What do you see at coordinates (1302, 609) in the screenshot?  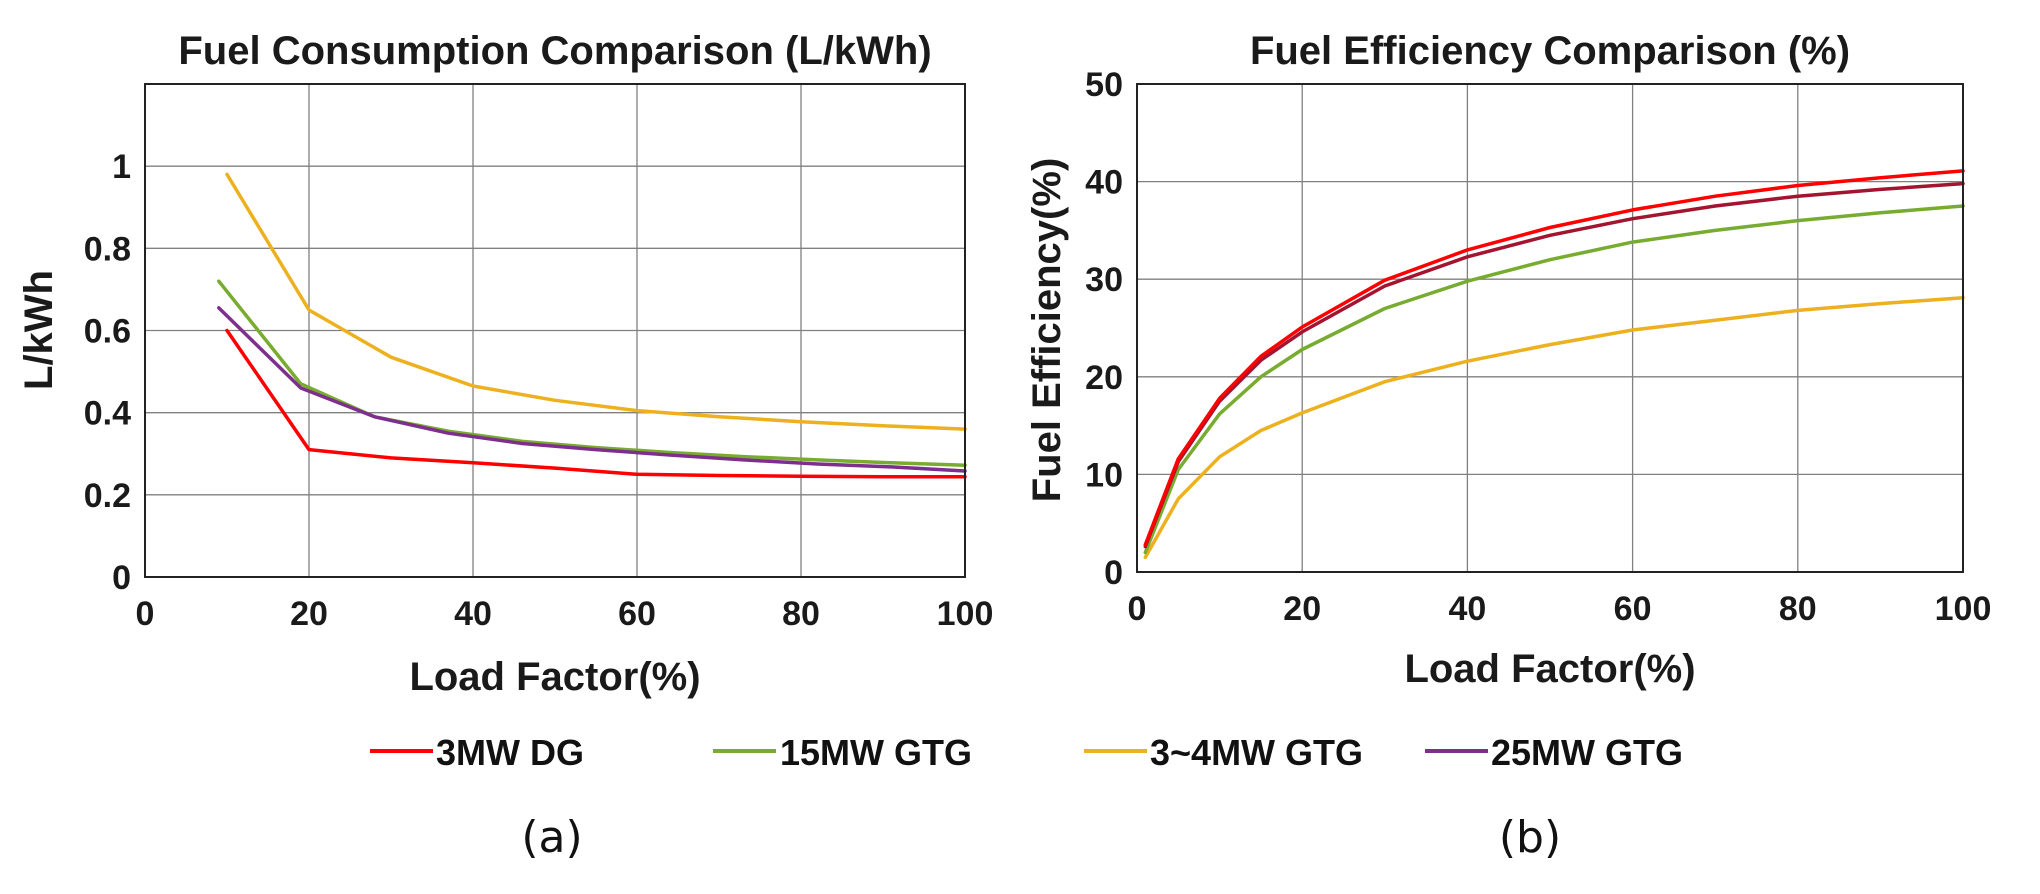 I see `chart-b-x-tick-label: 20` at bounding box center [1302, 609].